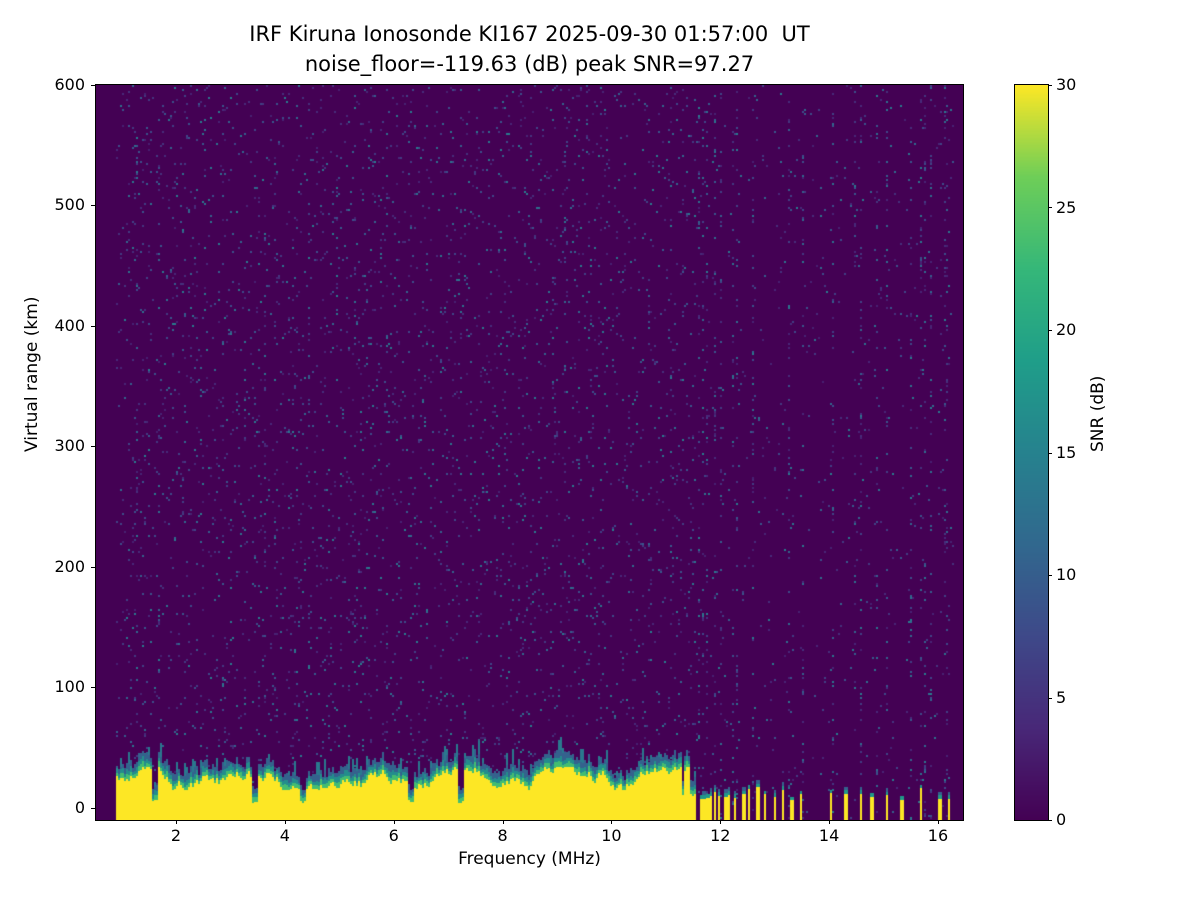  What do you see at coordinates (69, 446) in the screenshot?
I see `y-tick-label: 300` at bounding box center [69, 446].